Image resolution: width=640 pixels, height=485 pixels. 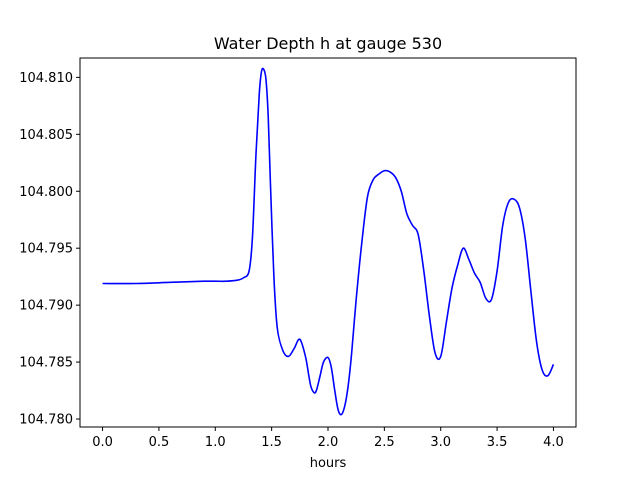 I want to click on y-tick-label: 104.795, so click(x=46, y=249).